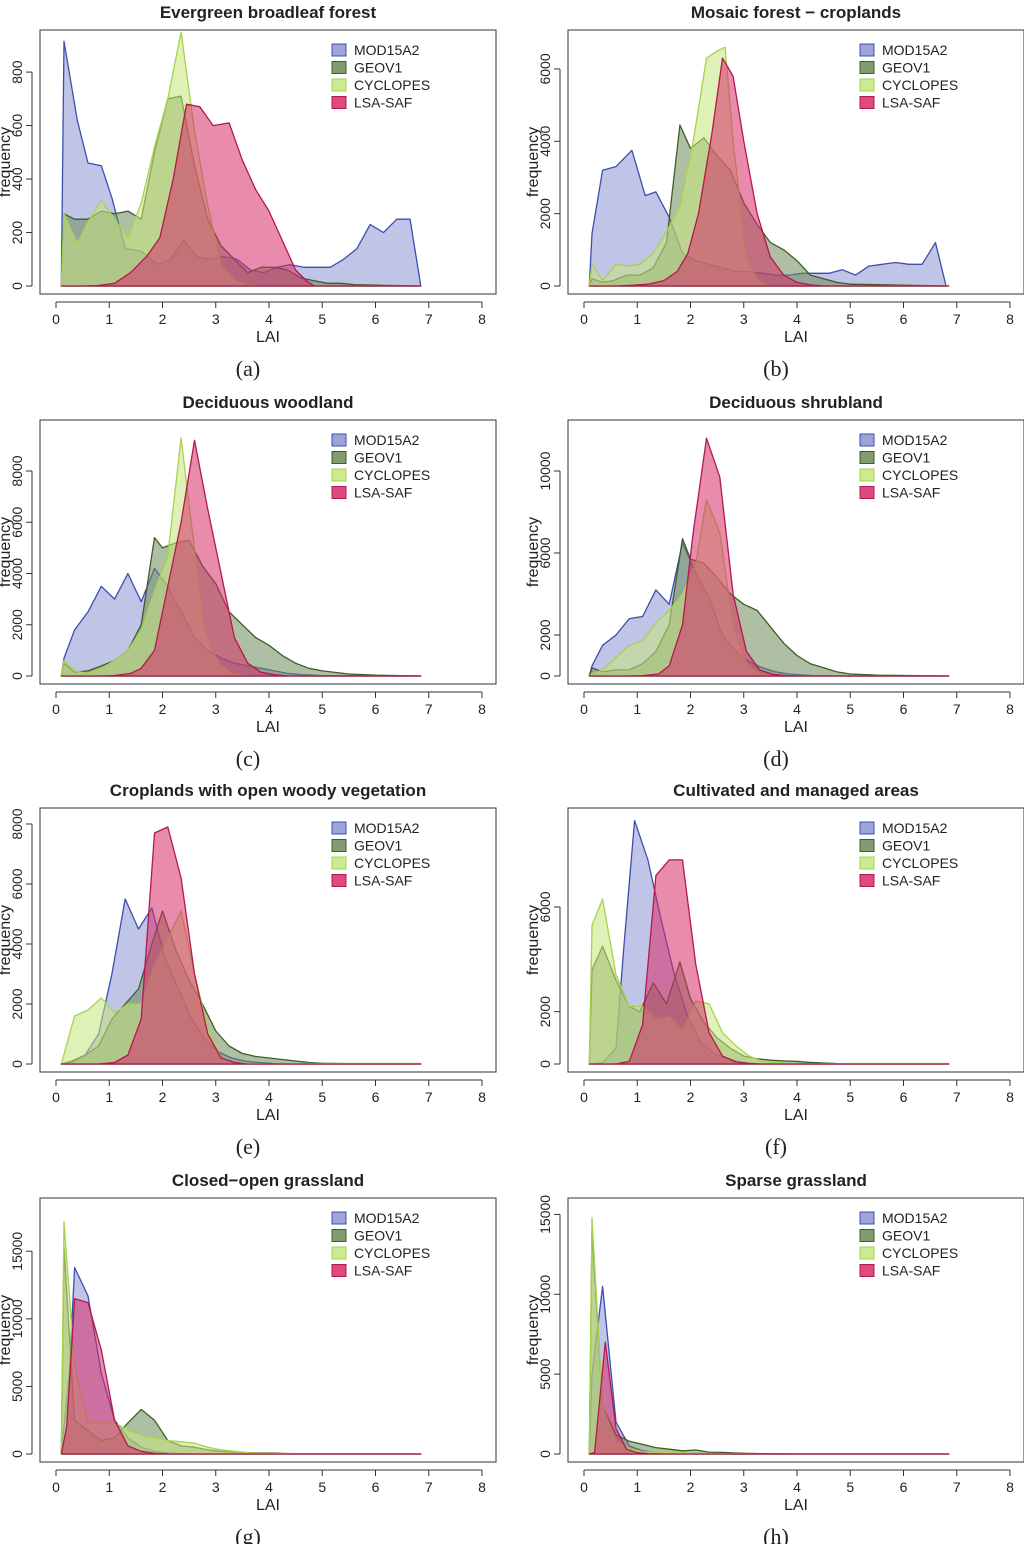 Image resolution: width=1024 pixels, height=1544 pixels. I want to click on x-axis-label: LAI, so click(796, 1115).